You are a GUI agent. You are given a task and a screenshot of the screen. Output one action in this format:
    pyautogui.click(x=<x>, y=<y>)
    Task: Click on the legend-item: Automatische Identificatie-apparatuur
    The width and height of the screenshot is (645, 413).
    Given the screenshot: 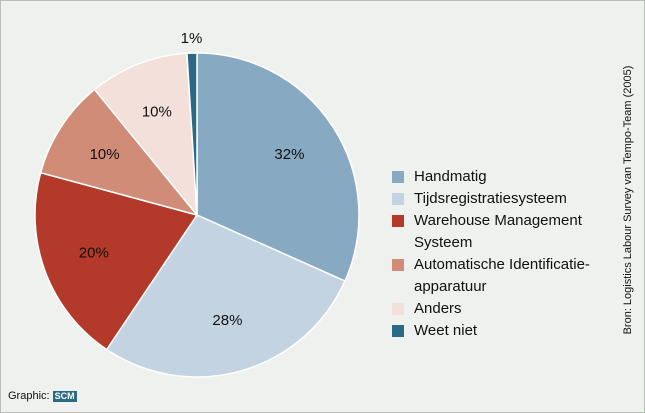 What is the action you would take?
    pyautogui.click(x=494, y=276)
    